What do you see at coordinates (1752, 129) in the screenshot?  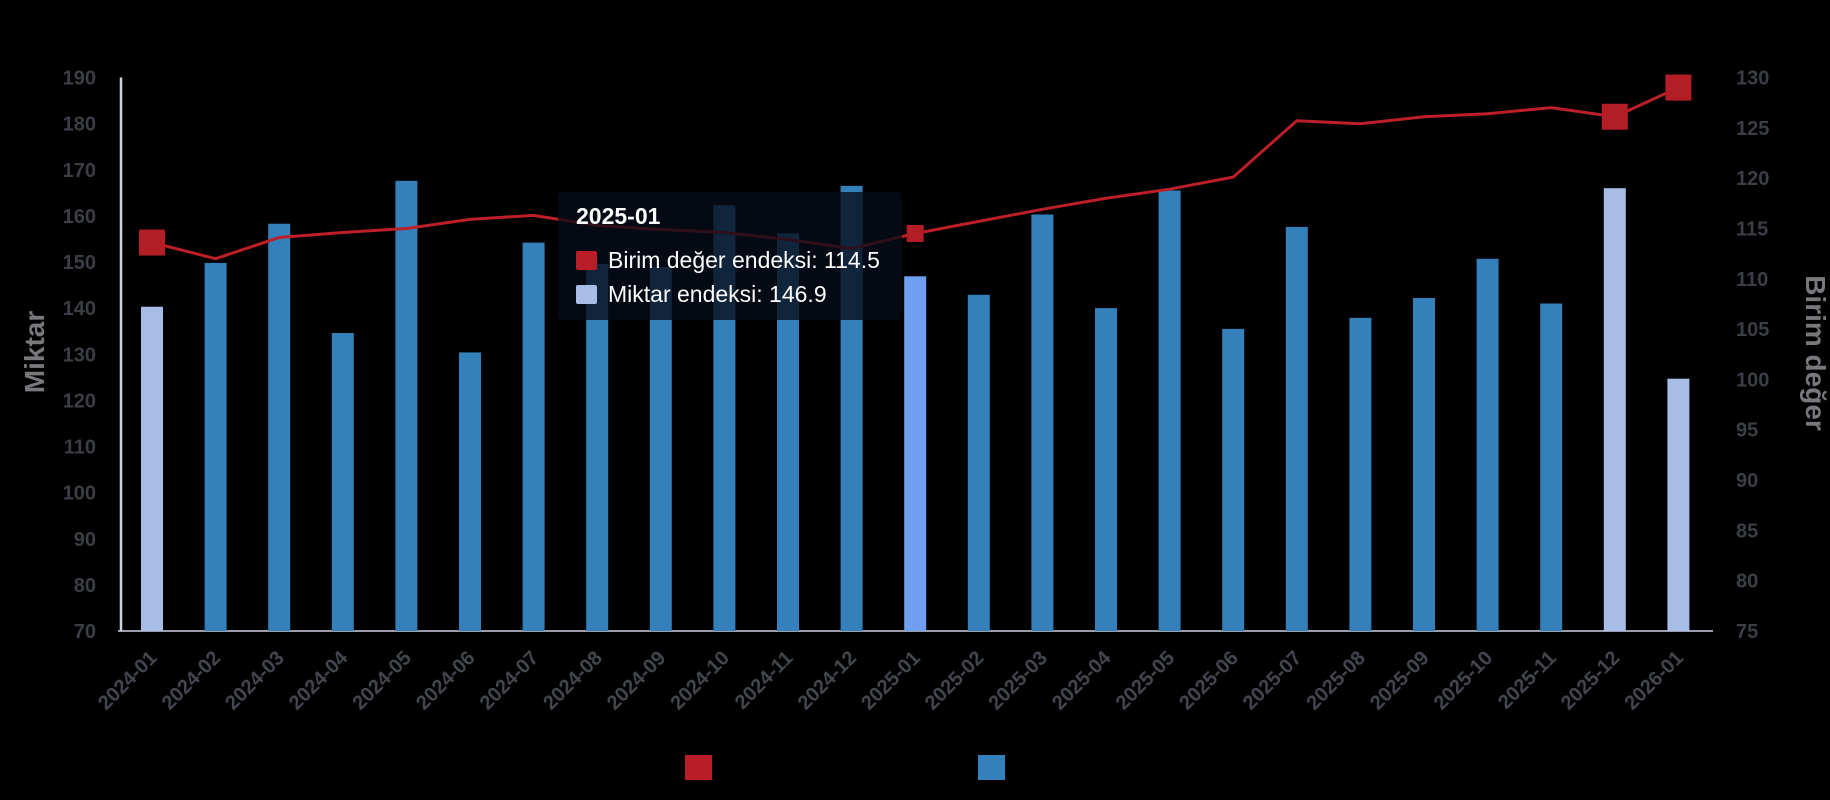 I see `y-tick-right-125: 125` at bounding box center [1752, 129].